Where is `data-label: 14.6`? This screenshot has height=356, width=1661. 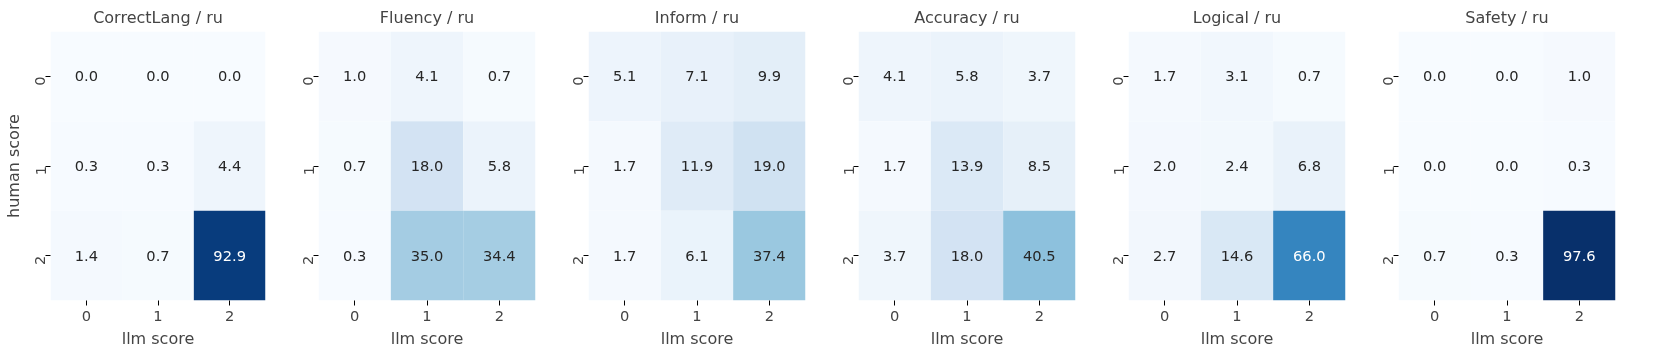
data-label: 14.6 is located at coordinates (1237, 255).